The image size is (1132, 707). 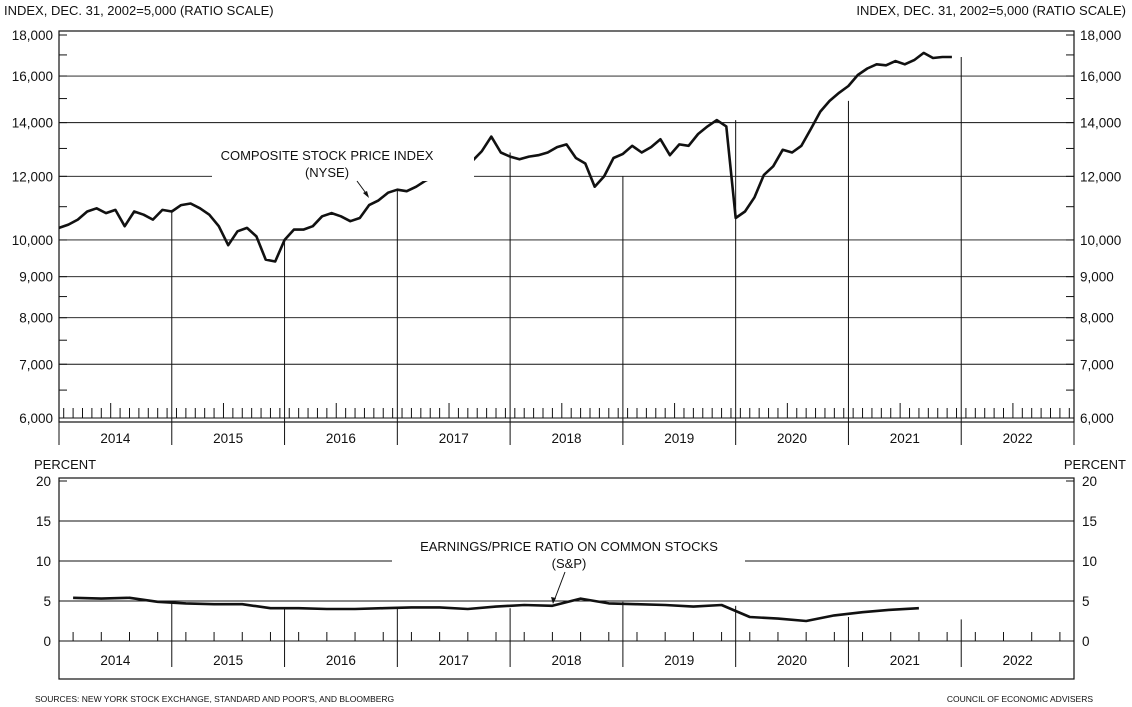 I want to click on bottom-year-label: 2015, so click(x=228, y=660).